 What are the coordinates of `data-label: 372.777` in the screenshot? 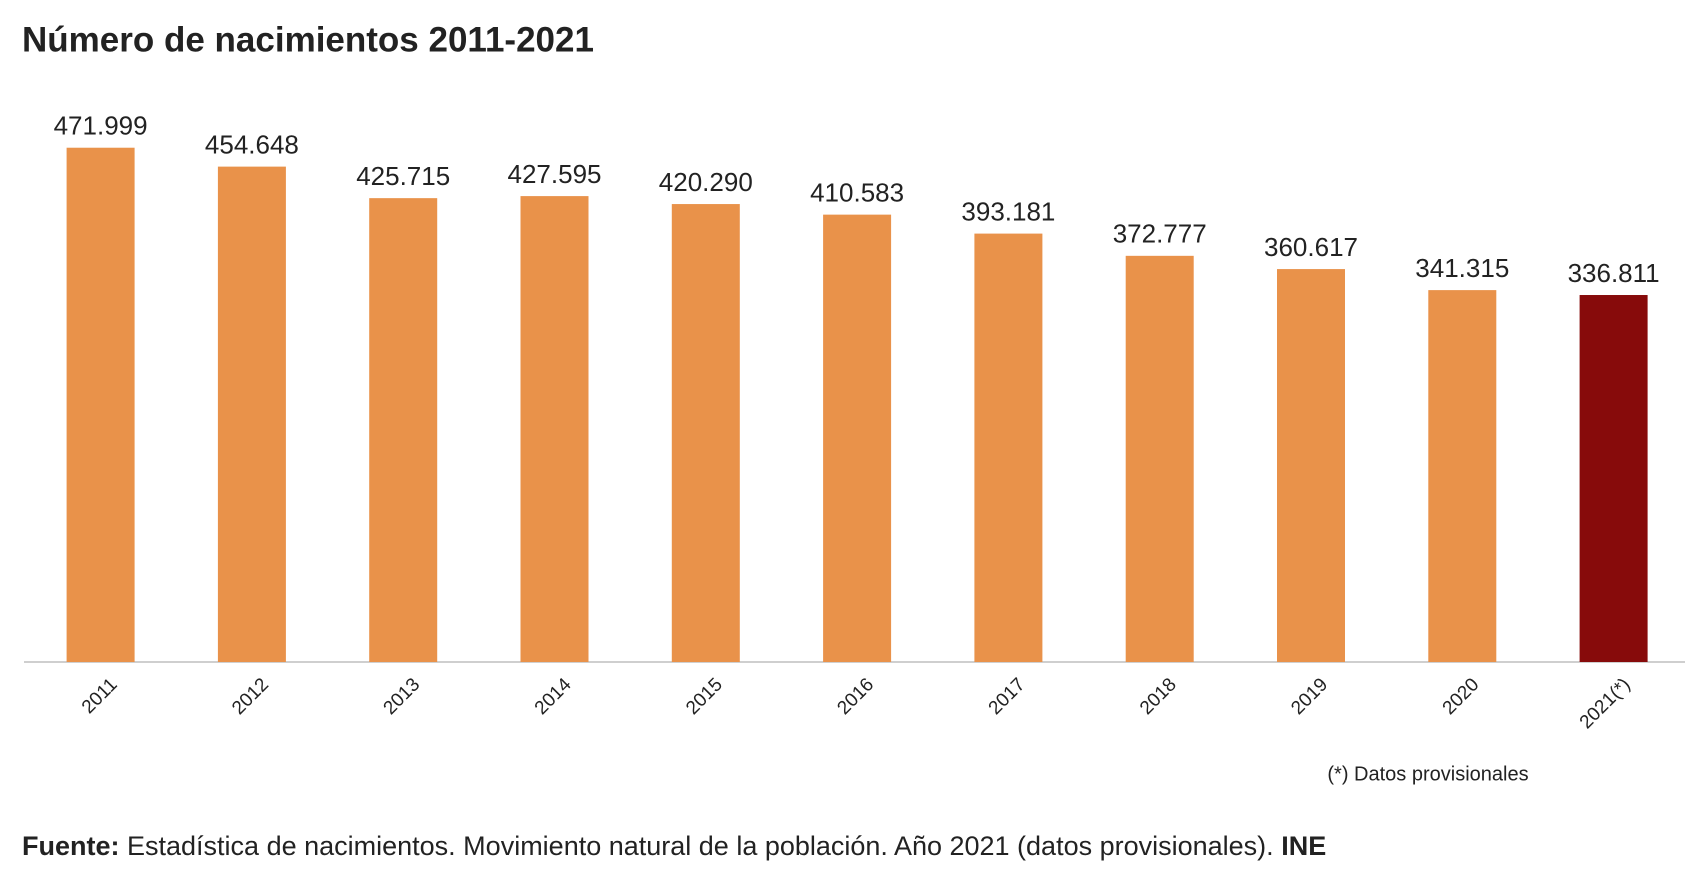 It's located at (1160, 234).